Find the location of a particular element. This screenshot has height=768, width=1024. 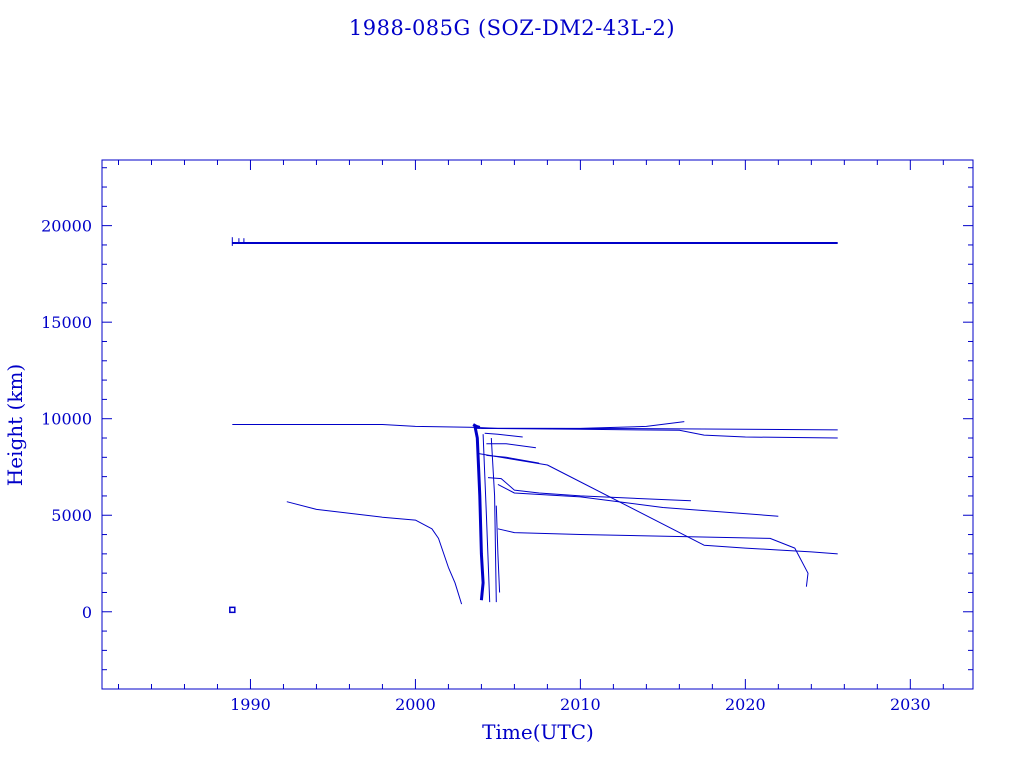

y-tick-label: 15000 is located at coordinates (66, 322).